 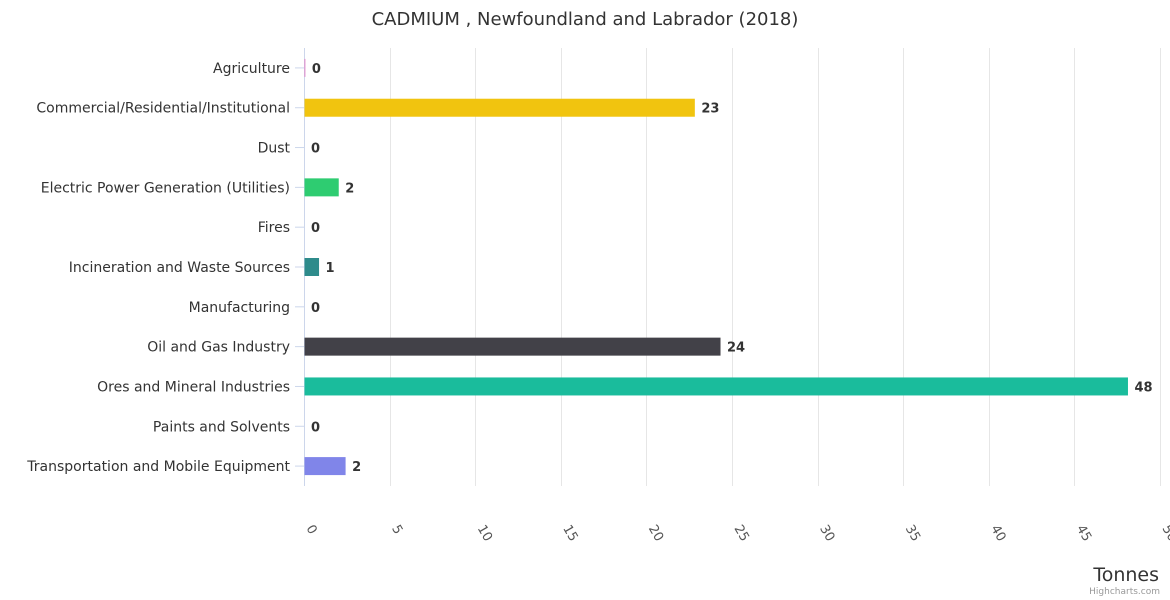 What do you see at coordinates (1124, 592) in the screenshot?
I see `credits-link: Highcharts.com` at bounding box center [1124, 592].